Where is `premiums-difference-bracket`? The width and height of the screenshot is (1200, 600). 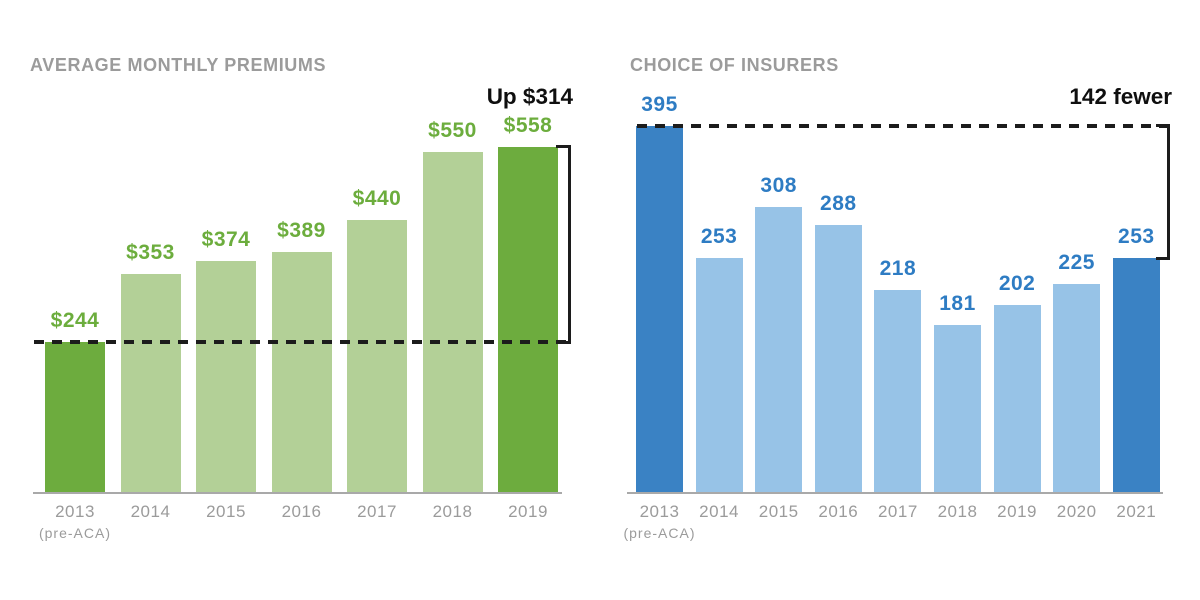 premiums-difference-bracket is located at coordinates (563, 244).